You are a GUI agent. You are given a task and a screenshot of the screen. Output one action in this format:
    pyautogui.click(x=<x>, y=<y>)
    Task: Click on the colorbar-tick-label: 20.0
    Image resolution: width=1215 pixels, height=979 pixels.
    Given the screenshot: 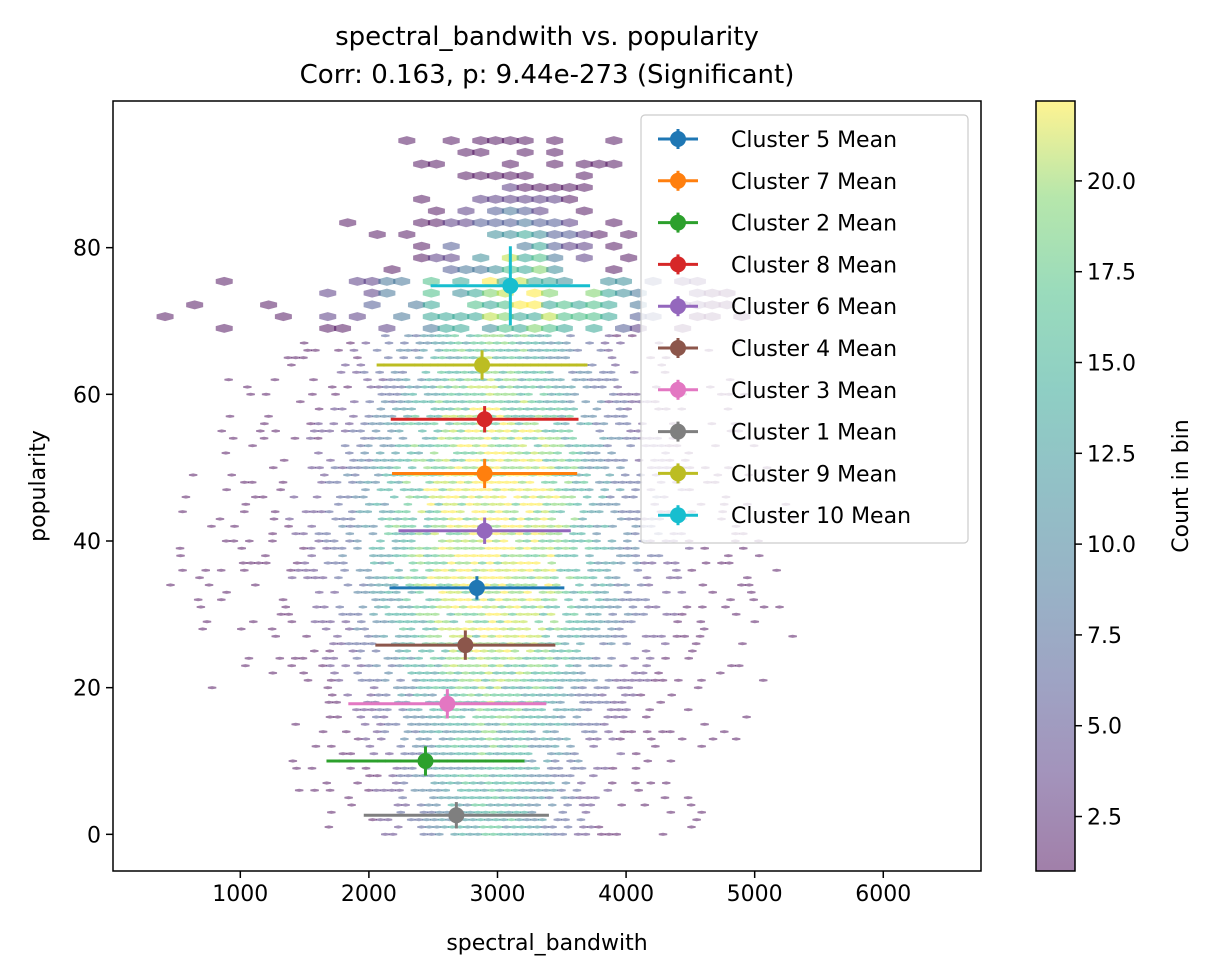 What is the action you would take?
    pyautogui.click(x=1111, y=182)
    